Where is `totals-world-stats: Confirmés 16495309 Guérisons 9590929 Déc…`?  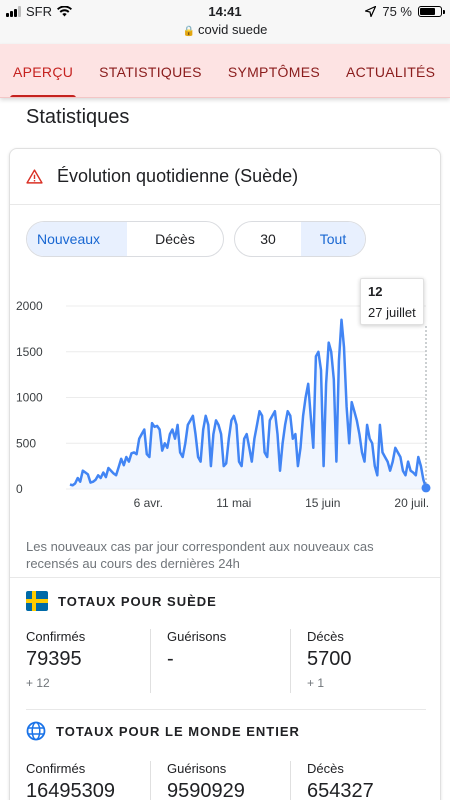 totals-world-stats: Confirmés 16495309 Guérisons 9590929 Déc… is located at coordinates (225, 780).